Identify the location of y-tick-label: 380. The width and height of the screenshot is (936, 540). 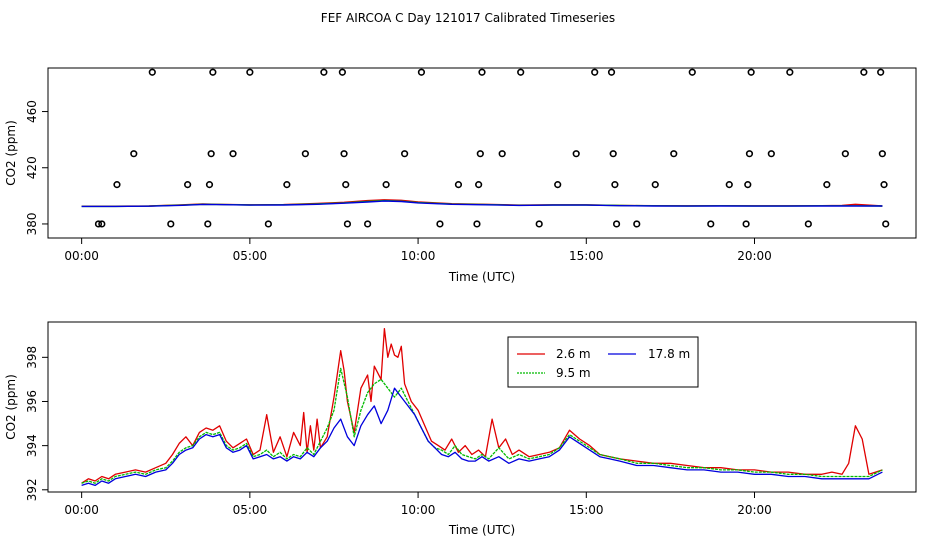
(32, 223).